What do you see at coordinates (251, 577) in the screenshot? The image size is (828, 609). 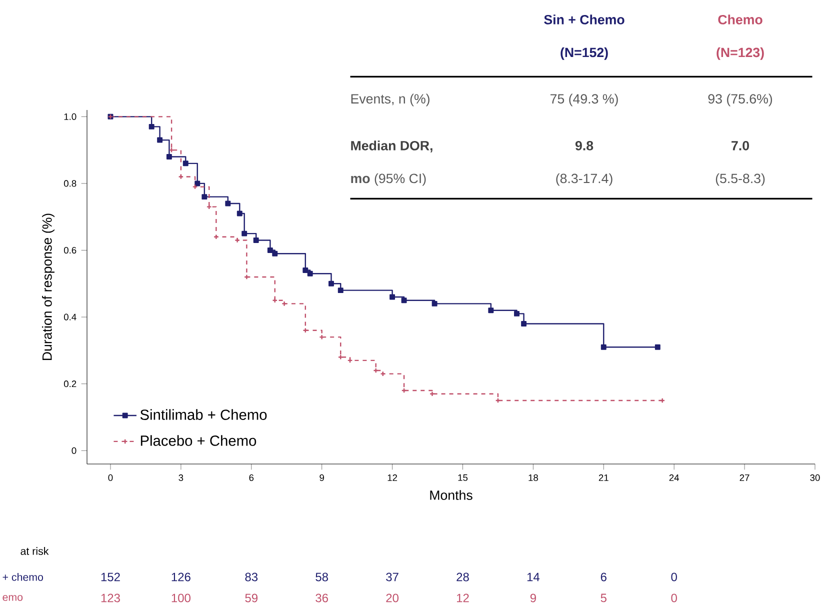 I see `text: 83` at bounding box center [251, 577].